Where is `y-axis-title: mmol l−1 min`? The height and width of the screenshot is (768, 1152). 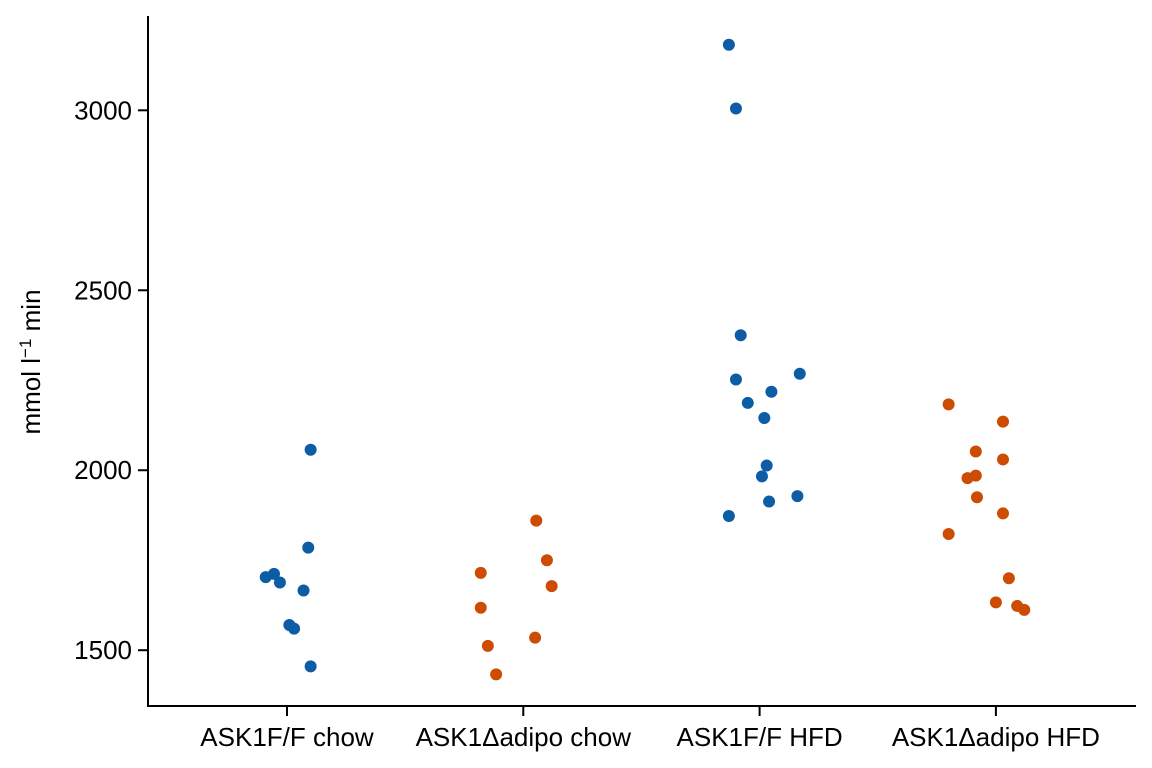
y-axis-title: mmol l−1 min is located at coordinates (31, 361).